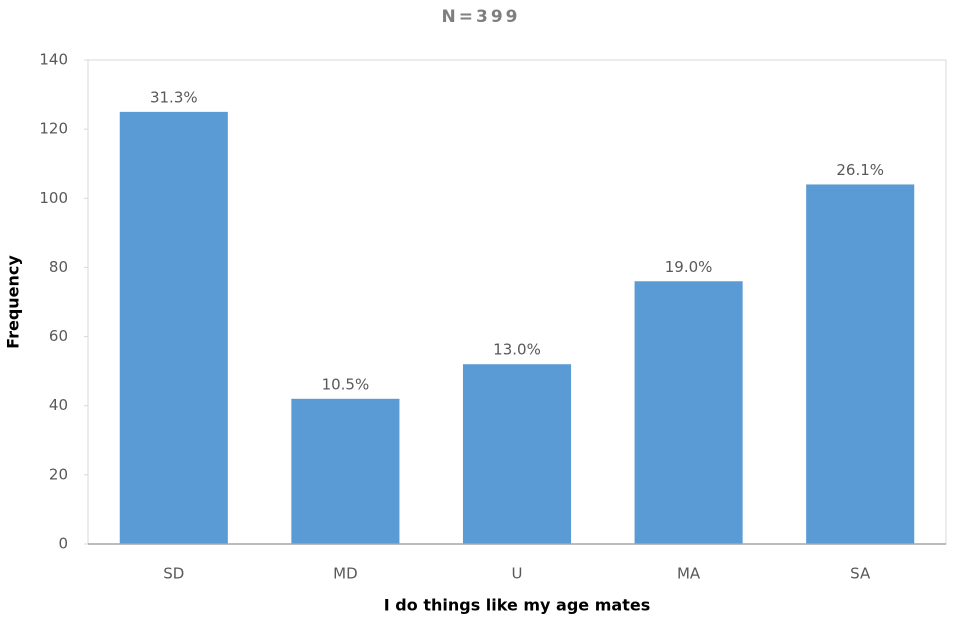 Image resolution: width=963 pixels, height=621 pixels. Describe the element at coordinates (346, 384) in the screenshot. I see `data-label: 10.5%` at that location.